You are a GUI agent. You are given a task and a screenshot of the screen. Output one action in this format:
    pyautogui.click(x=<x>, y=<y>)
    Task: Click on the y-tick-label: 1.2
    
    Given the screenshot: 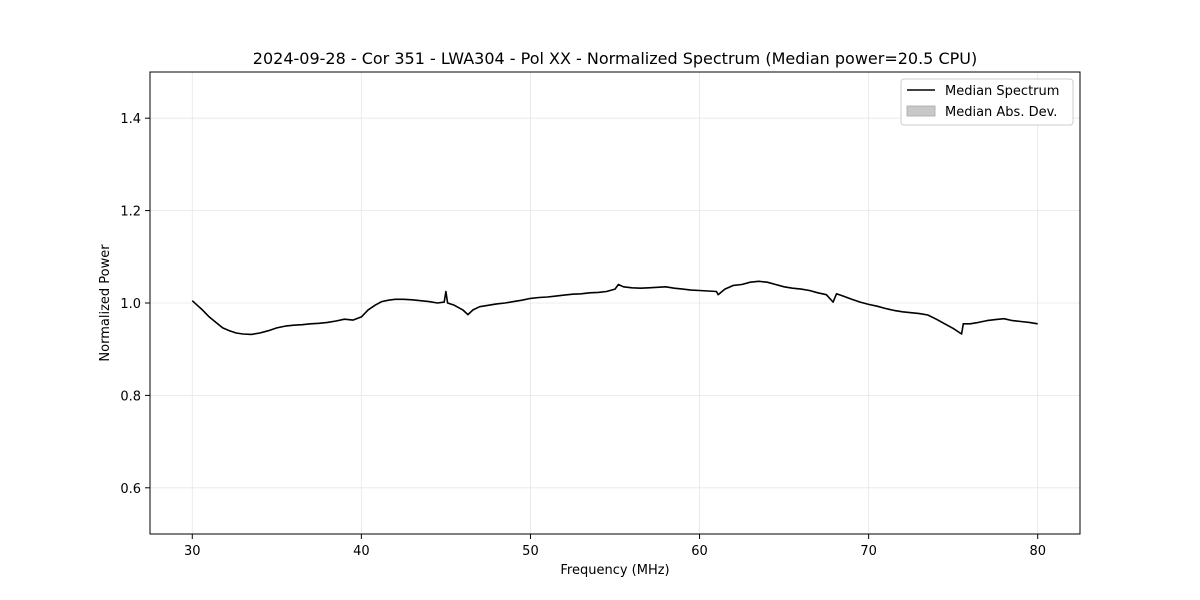 What is the action you would take?
    pyautogui.click(x=130, y=212)
    